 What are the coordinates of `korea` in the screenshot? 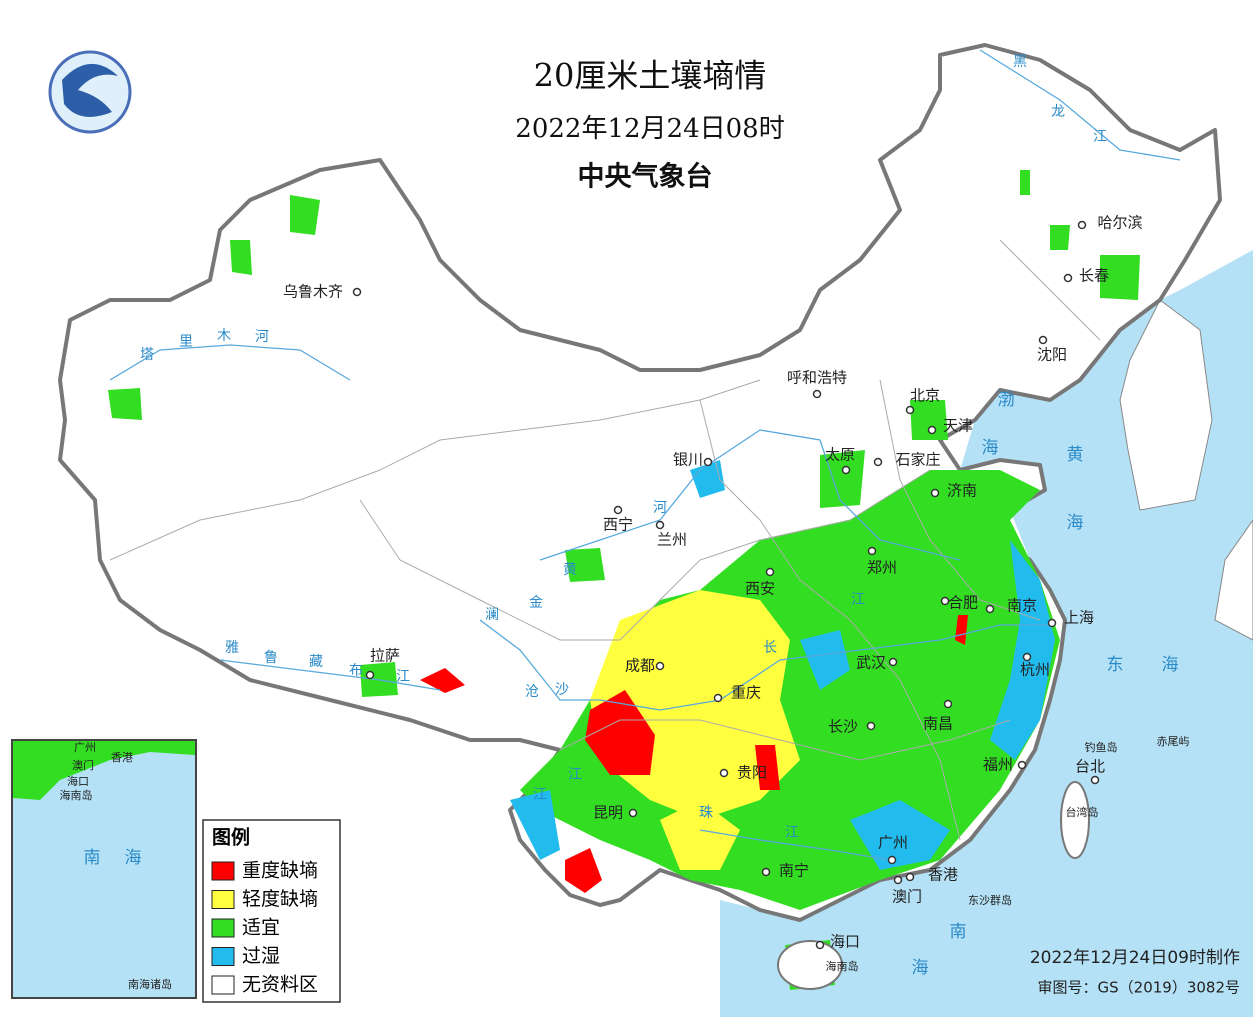 It's located at (1166, 405).